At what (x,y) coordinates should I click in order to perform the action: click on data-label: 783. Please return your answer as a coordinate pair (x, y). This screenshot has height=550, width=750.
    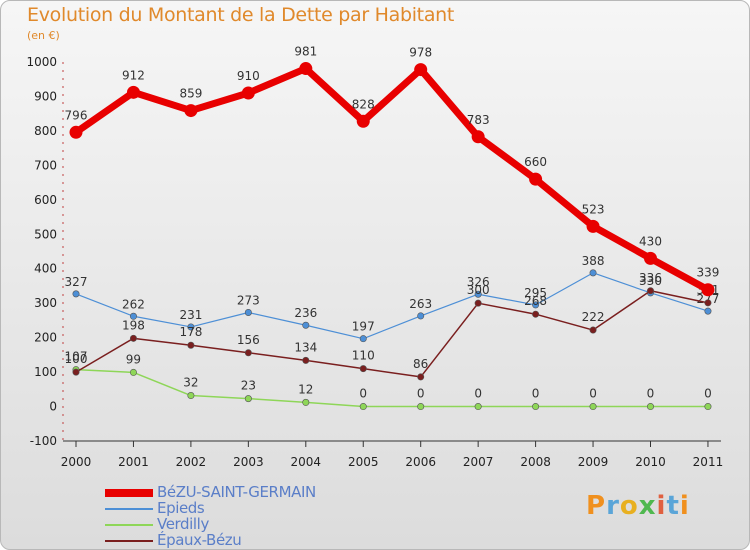
    Looking at the image, I should click on (478, 120).